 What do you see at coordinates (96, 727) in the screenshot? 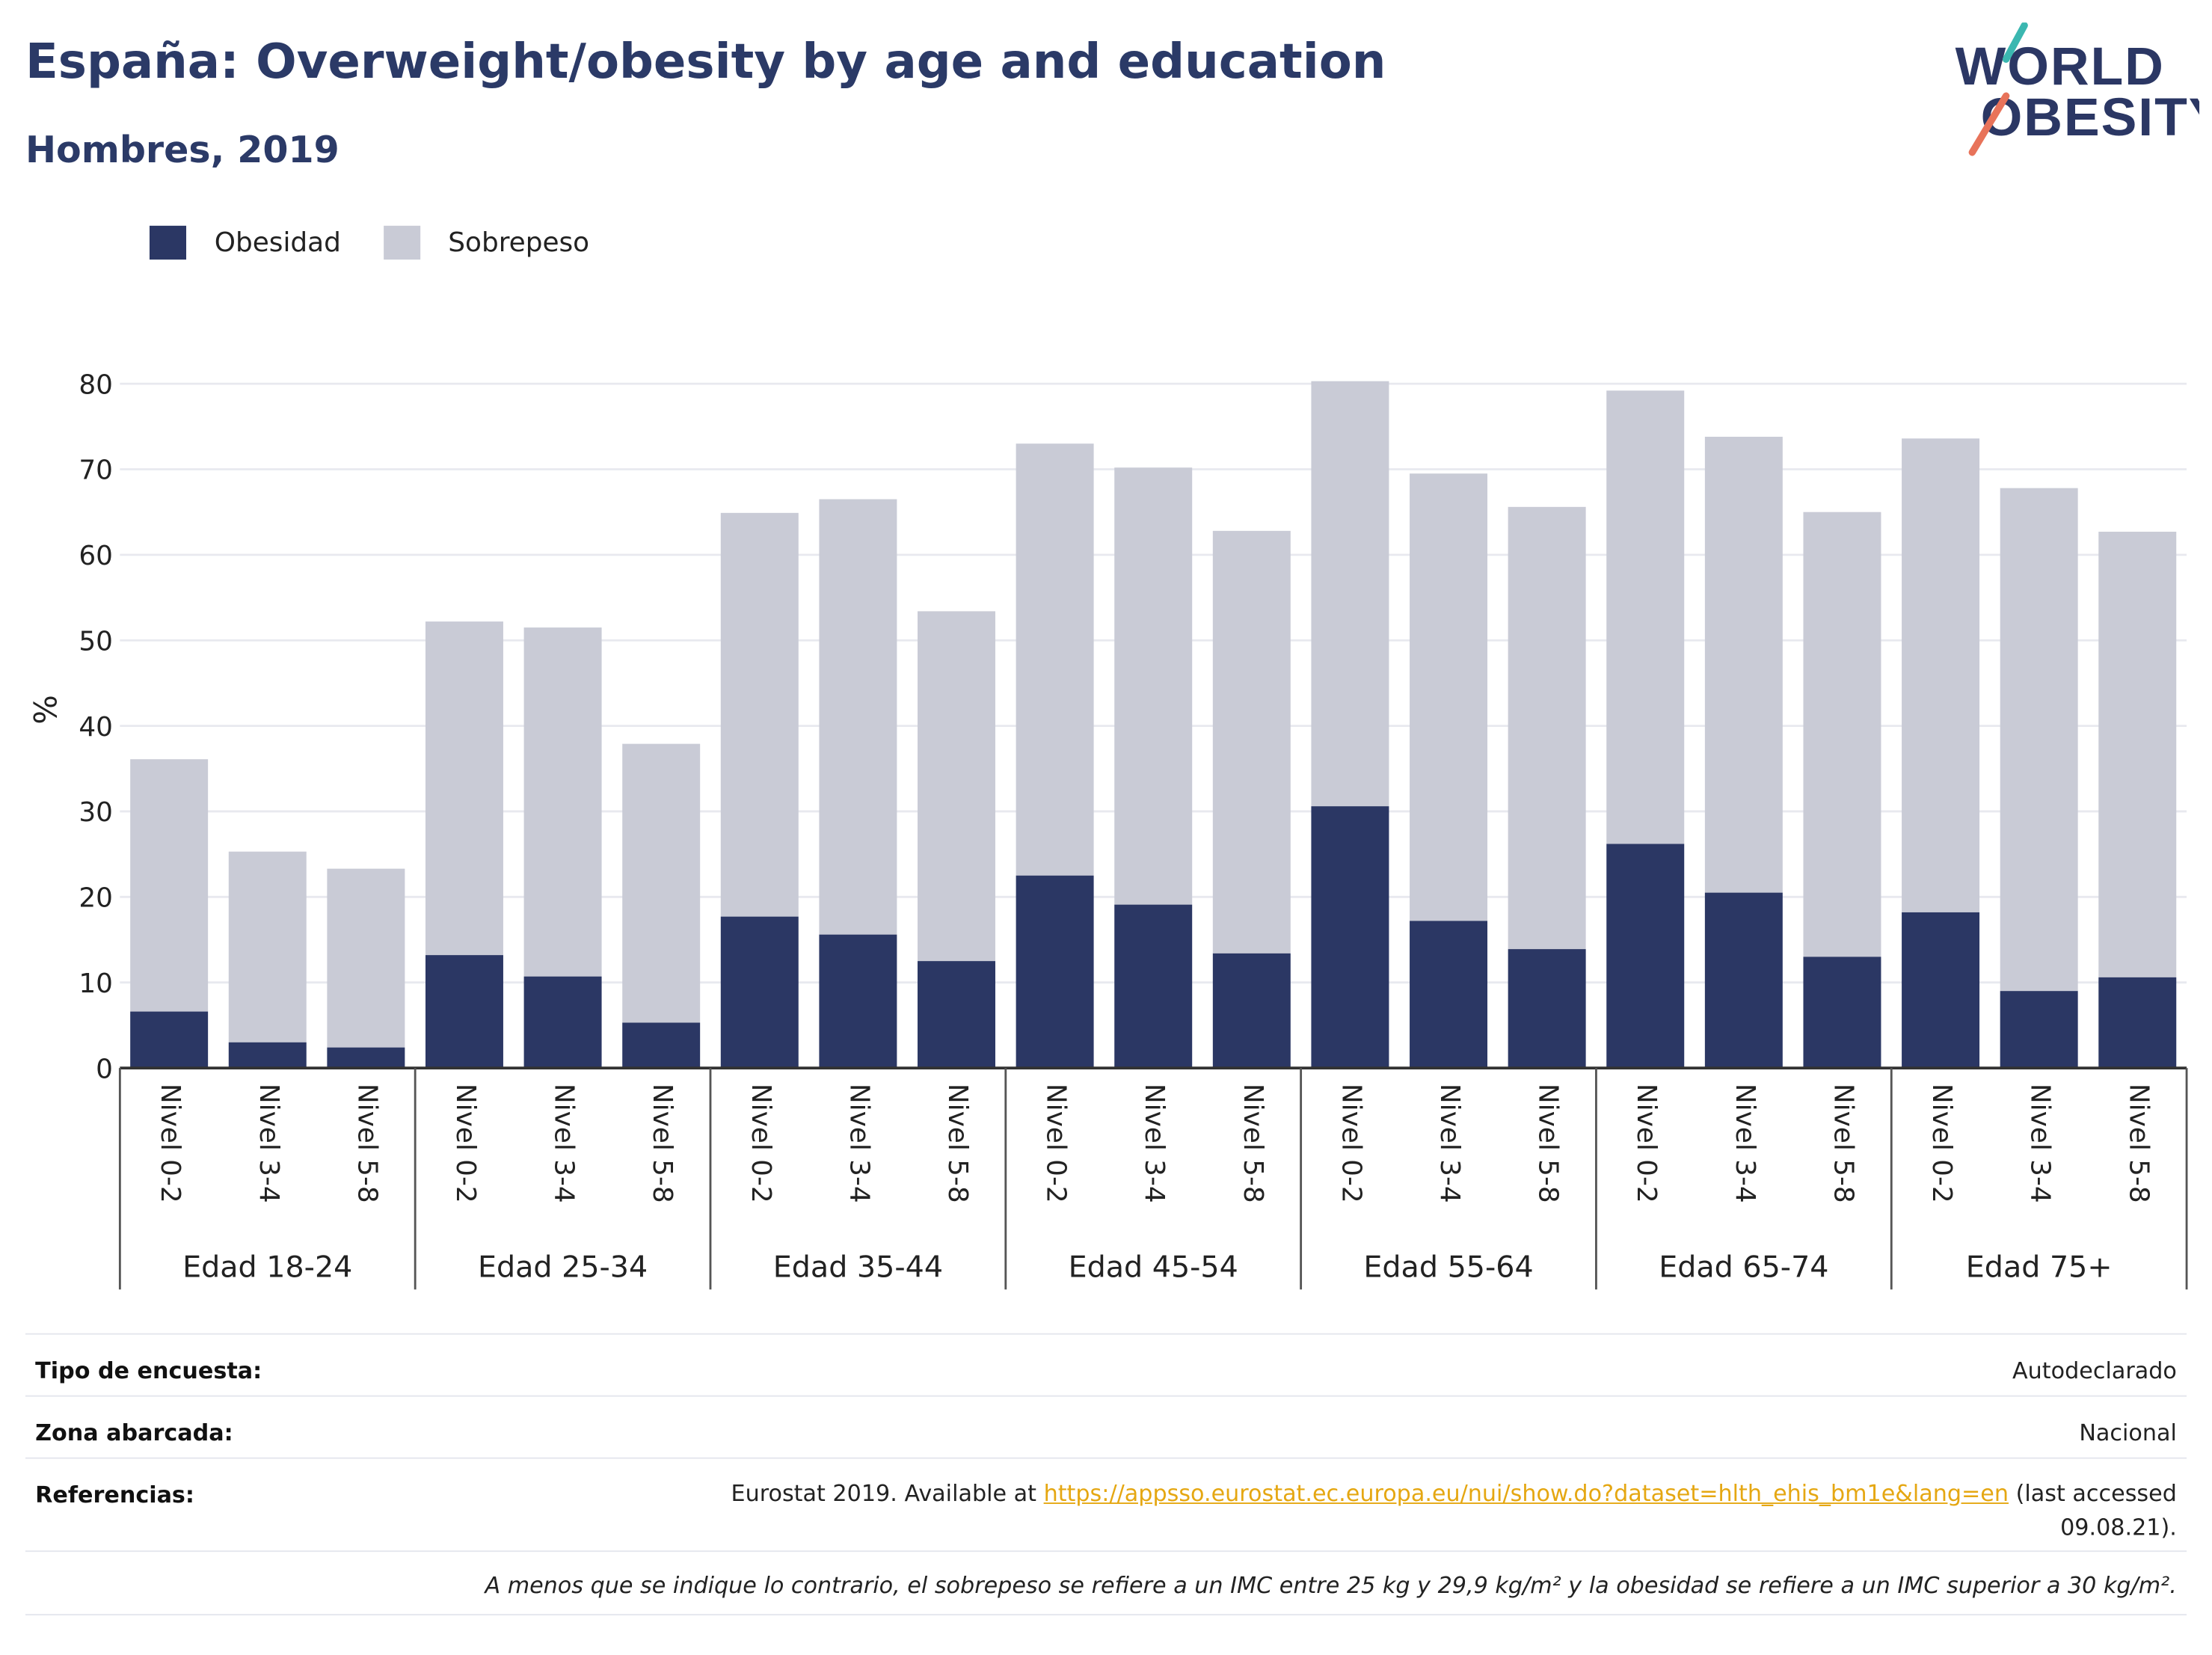
I see `y-tick-label: 40` at bounding box center [96, 727].